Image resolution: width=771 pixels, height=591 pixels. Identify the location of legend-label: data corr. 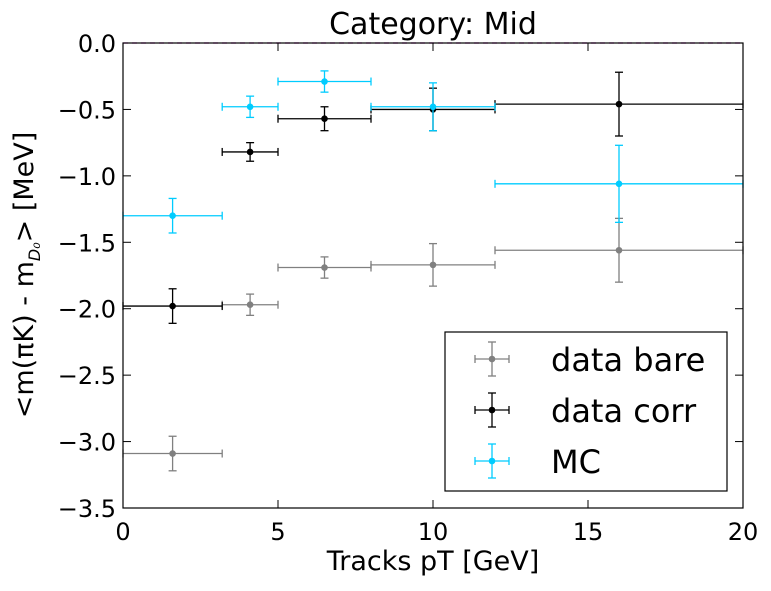
(624, 411).